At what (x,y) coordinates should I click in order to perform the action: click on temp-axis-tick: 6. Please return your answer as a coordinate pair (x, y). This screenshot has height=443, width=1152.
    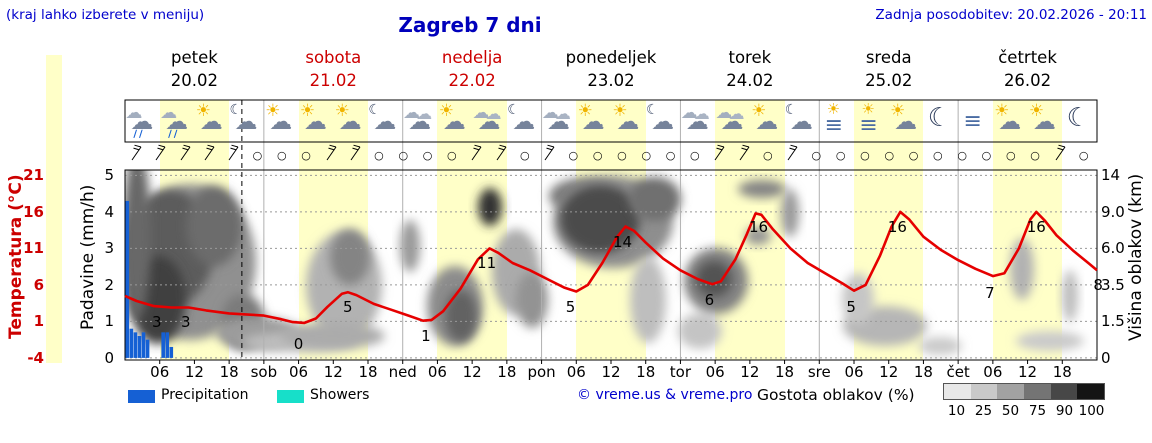
    Looking at the image, I should click on (38, 284).